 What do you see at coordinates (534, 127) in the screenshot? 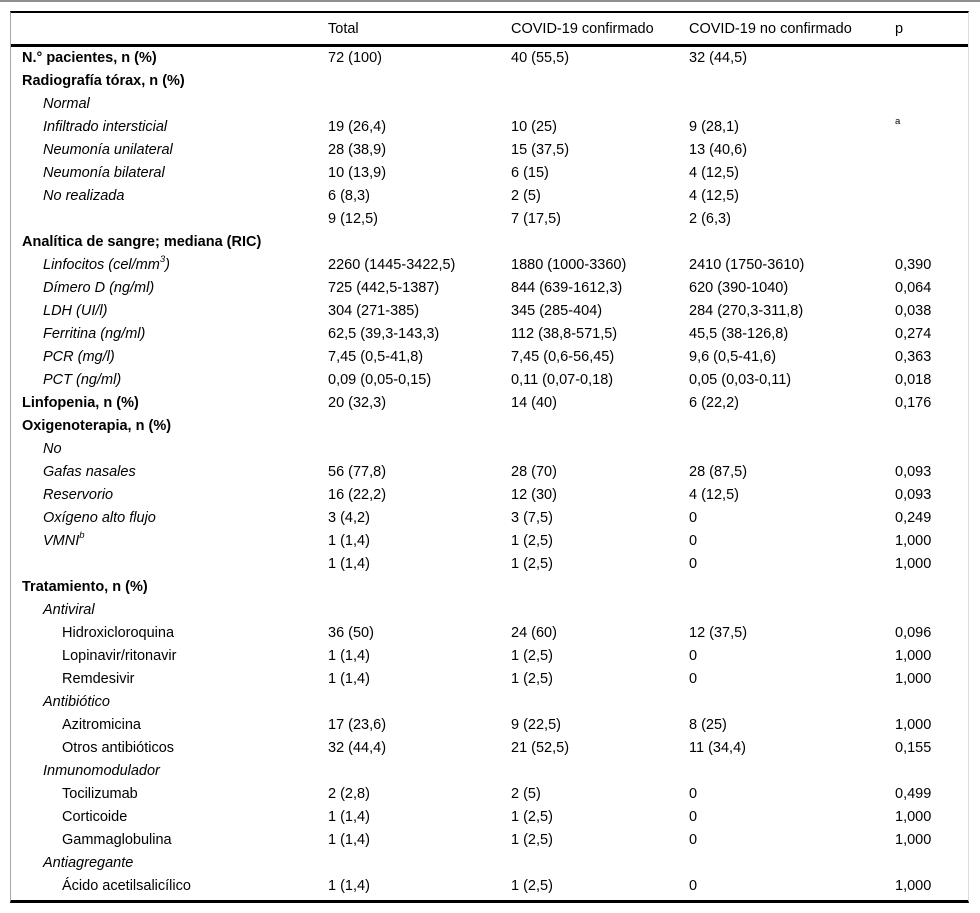
I see `cell-covid-confirmed: 10 (25)` at bounding box center [534, 127].